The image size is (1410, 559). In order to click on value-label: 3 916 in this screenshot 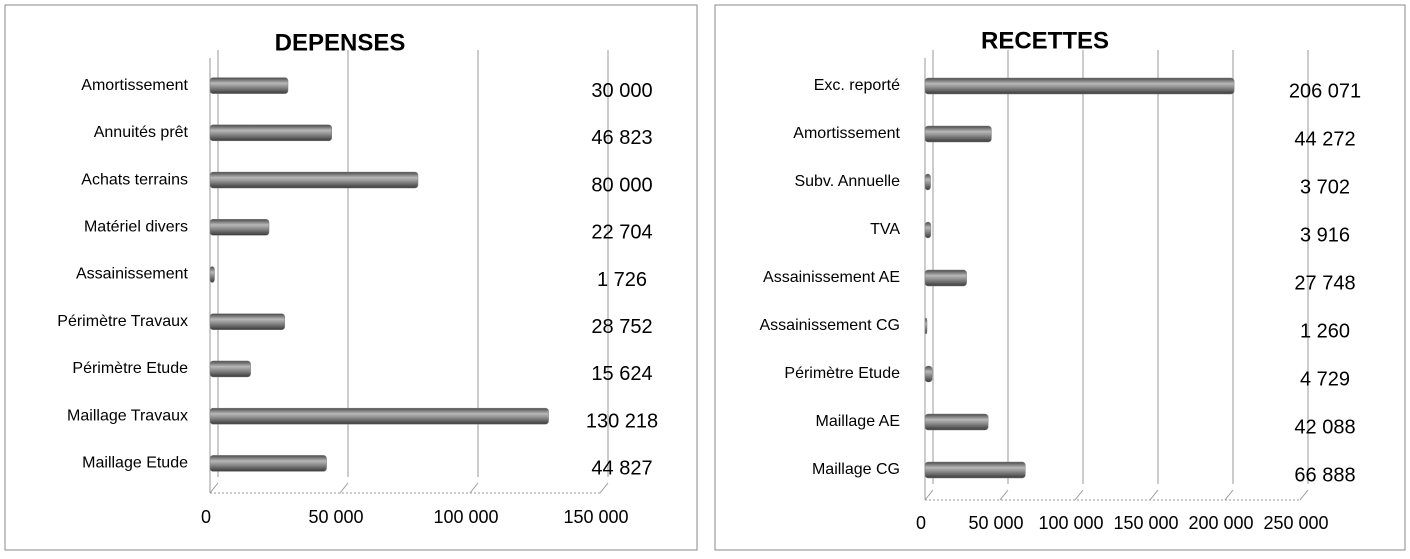, I will do `click(1325, 235)`.